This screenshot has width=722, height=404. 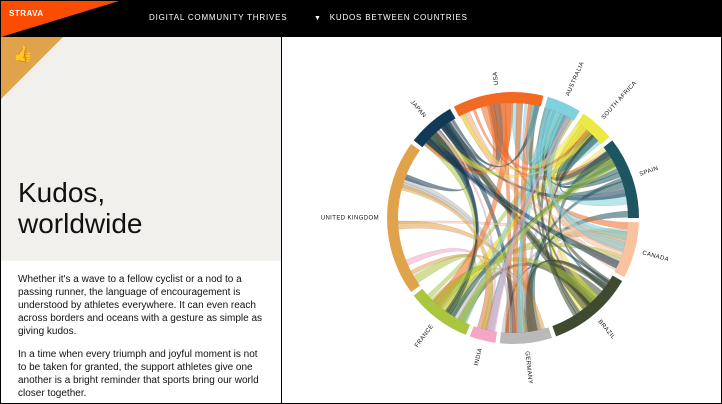 What do you see at coordinates (60, 19) in the screenshot?
I see `strava-logo` at bounding box center [60, 19].